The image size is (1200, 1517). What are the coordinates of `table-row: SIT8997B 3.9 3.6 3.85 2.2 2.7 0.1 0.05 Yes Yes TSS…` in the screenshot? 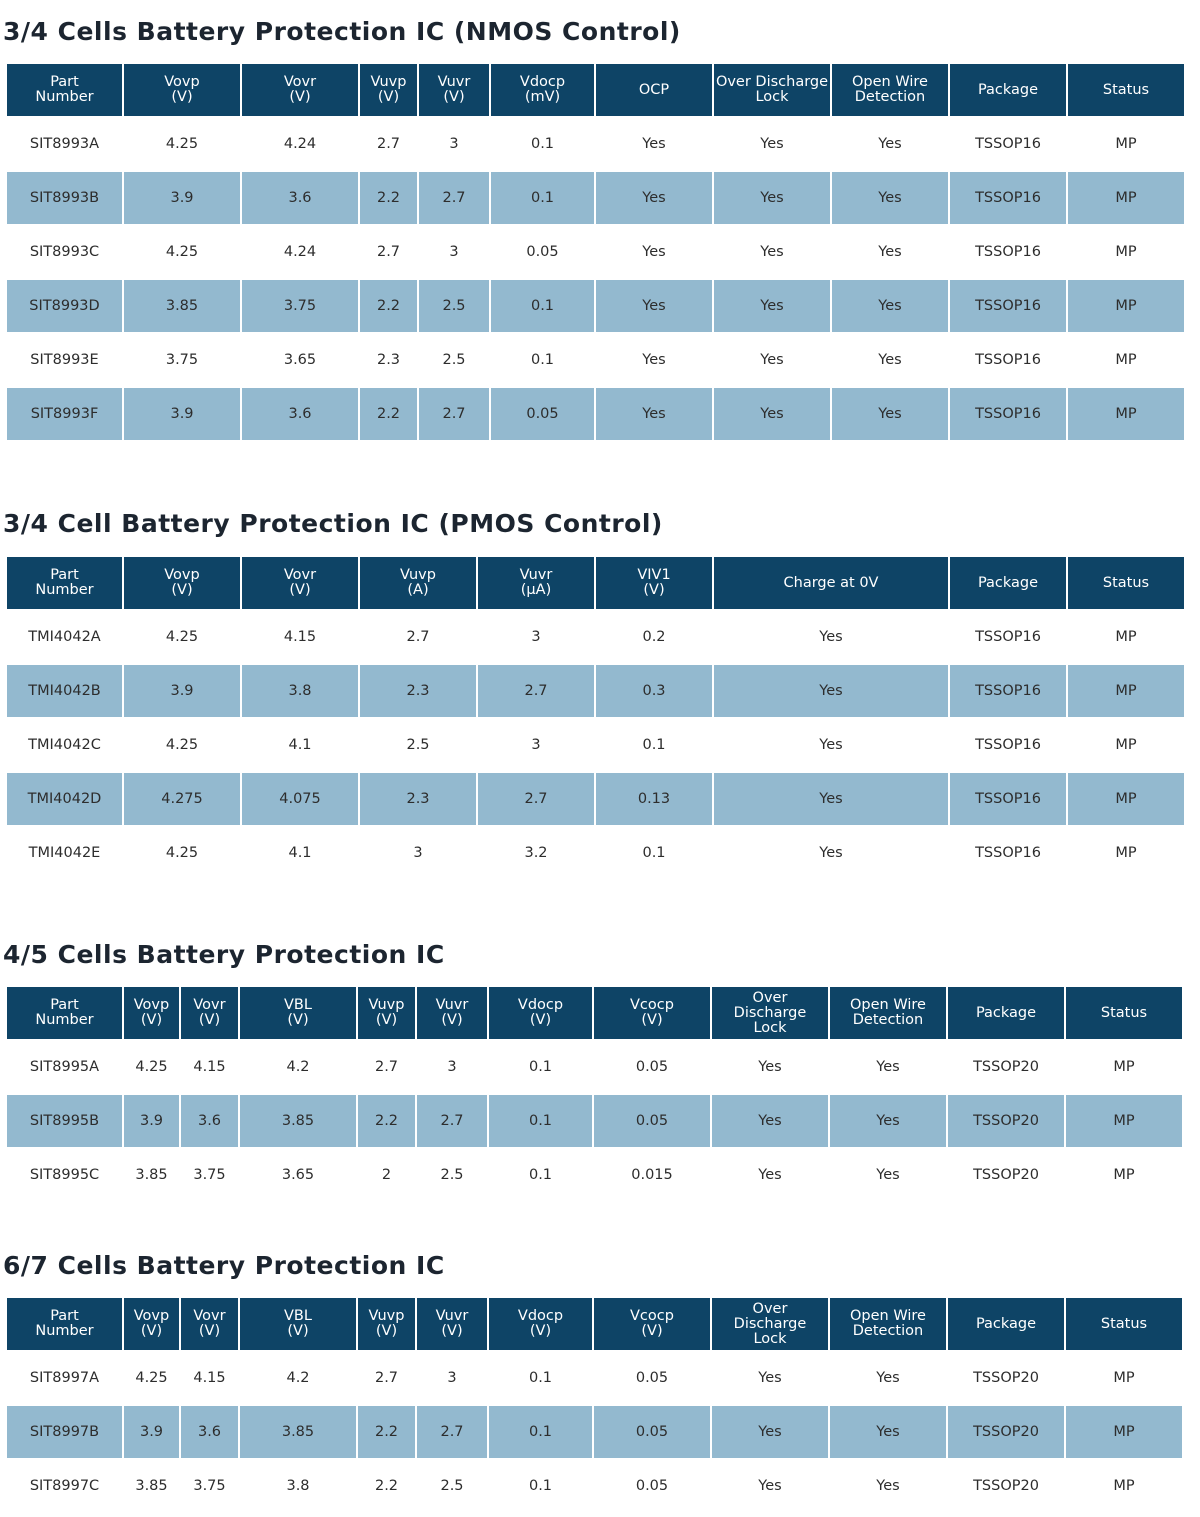 It's located at (594, 1432).